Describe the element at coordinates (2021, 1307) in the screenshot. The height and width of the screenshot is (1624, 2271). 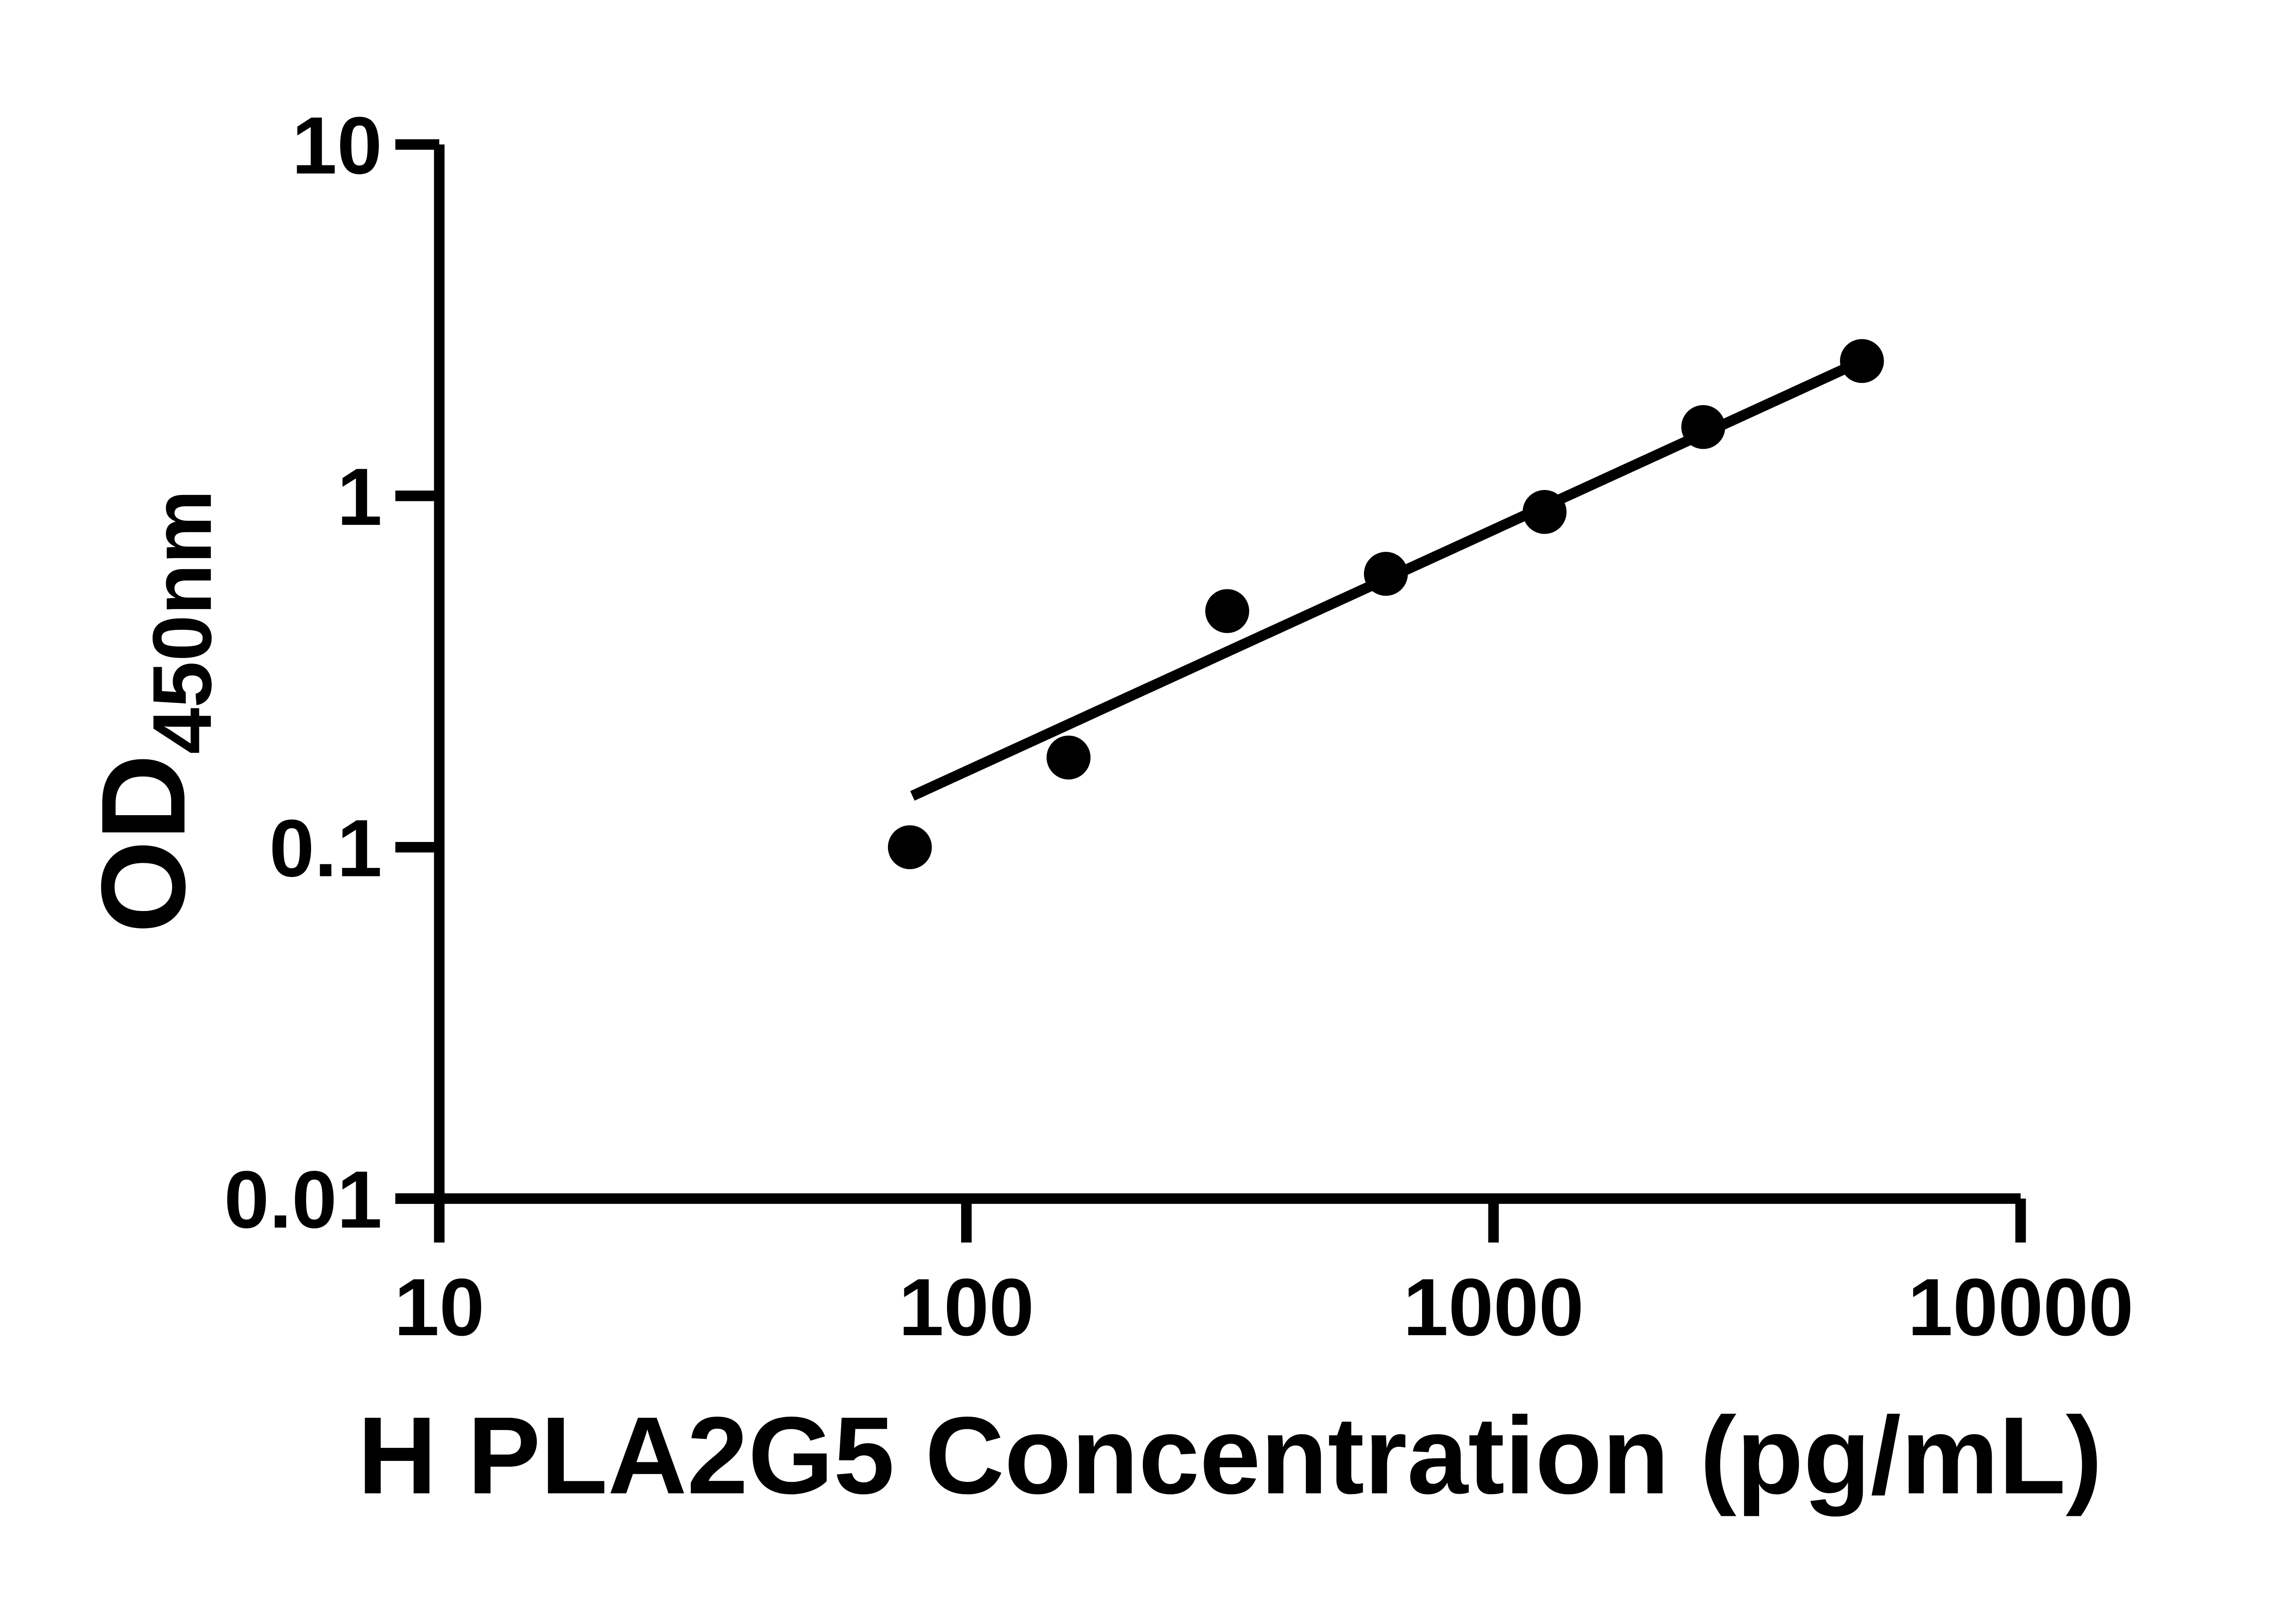
I see `x-tick-label: 10000` at that location.